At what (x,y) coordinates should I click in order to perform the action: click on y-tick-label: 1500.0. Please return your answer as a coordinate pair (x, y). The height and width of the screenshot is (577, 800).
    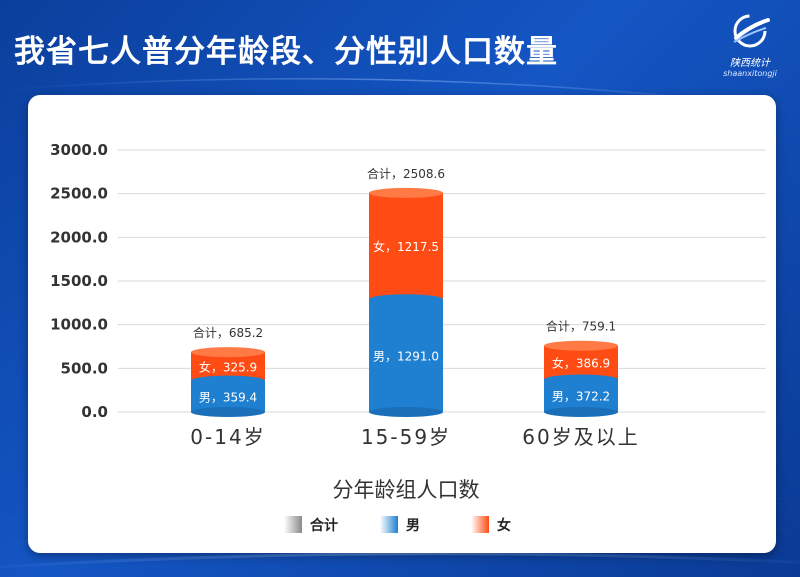
    Looking at the image, I should click on (79, 281).